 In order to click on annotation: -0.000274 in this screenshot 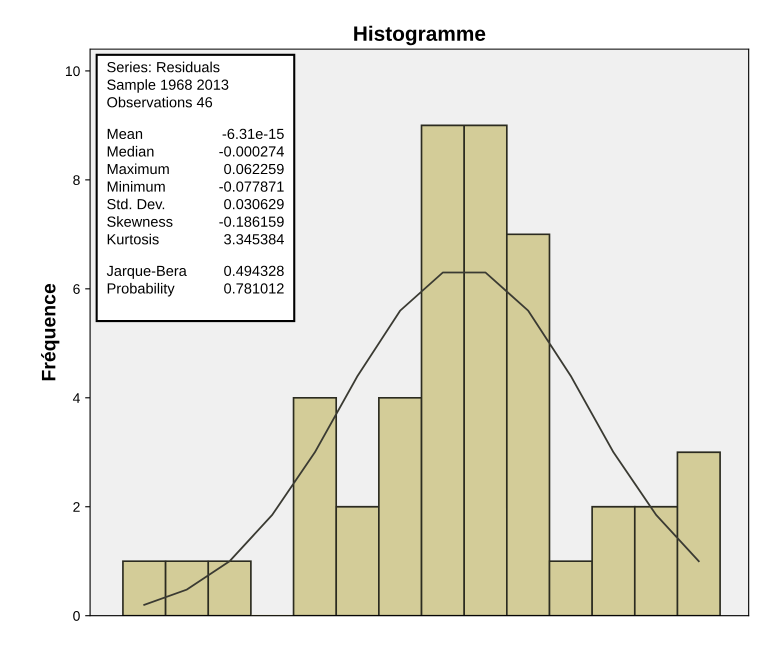, I will do `click(251, 151)`.